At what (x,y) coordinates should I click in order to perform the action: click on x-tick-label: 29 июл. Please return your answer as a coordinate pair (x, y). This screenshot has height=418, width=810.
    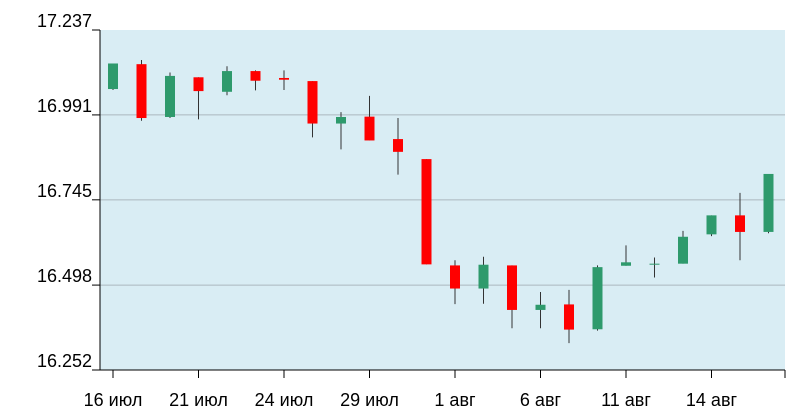
    Looking at the image, I should click on (369, 400).